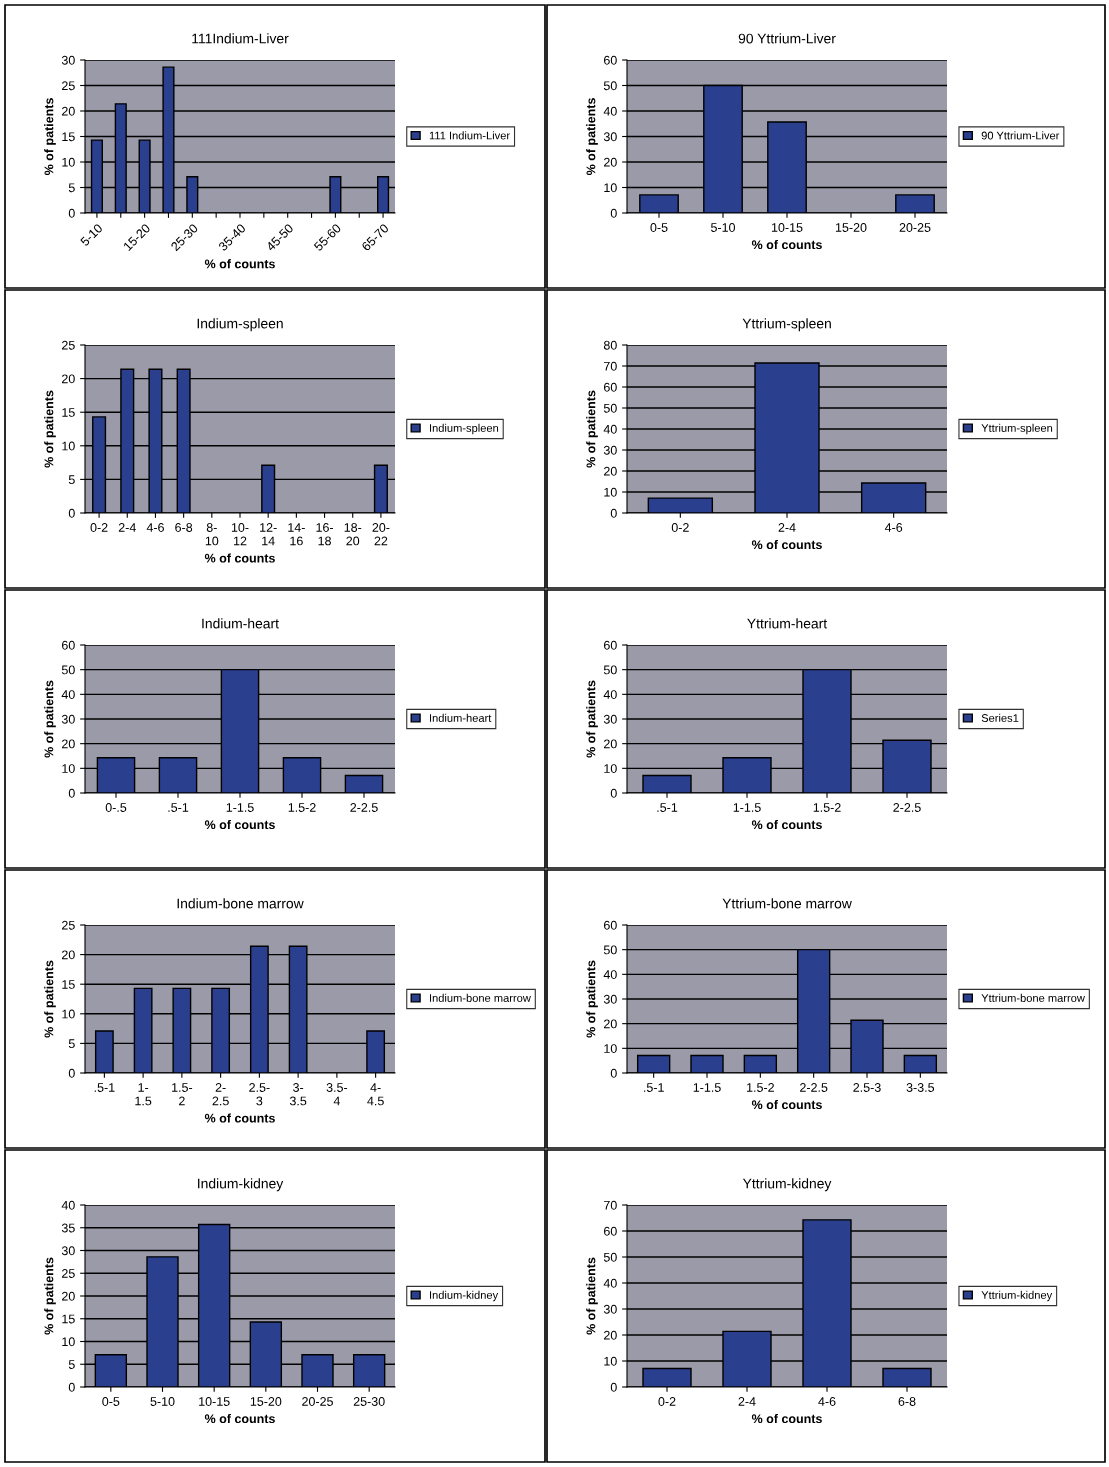 The height and width of the screenshot is (1467, 1109). I want to click on chart-title: 111Indium-Liver, so click(240, 38).